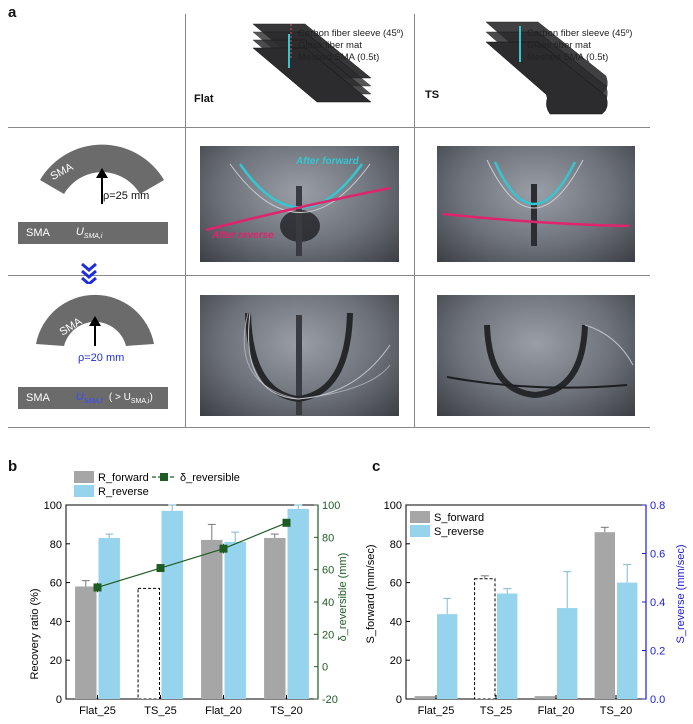  I want to click on energy-comparison: ( > USMA,i), so click(130, 398).